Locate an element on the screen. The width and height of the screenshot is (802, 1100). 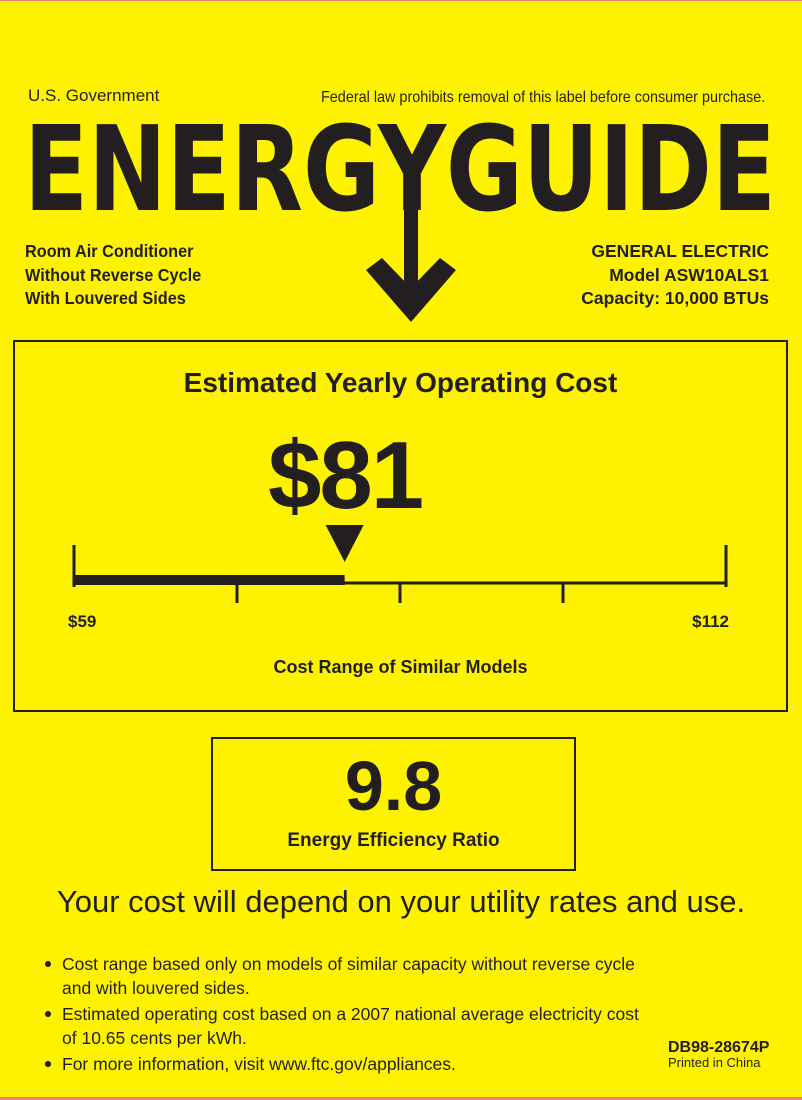
bottom-border is located at coordinates (401, 1098).